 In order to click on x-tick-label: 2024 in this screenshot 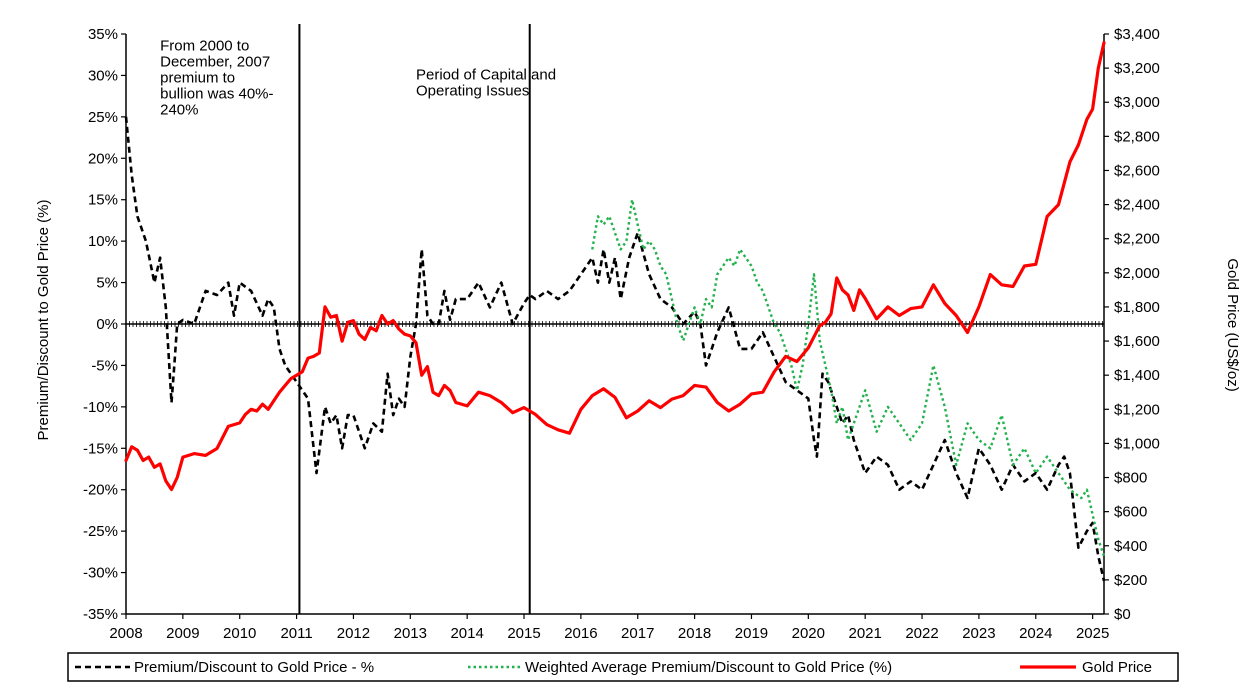, I will do `click(1035, 633)`.